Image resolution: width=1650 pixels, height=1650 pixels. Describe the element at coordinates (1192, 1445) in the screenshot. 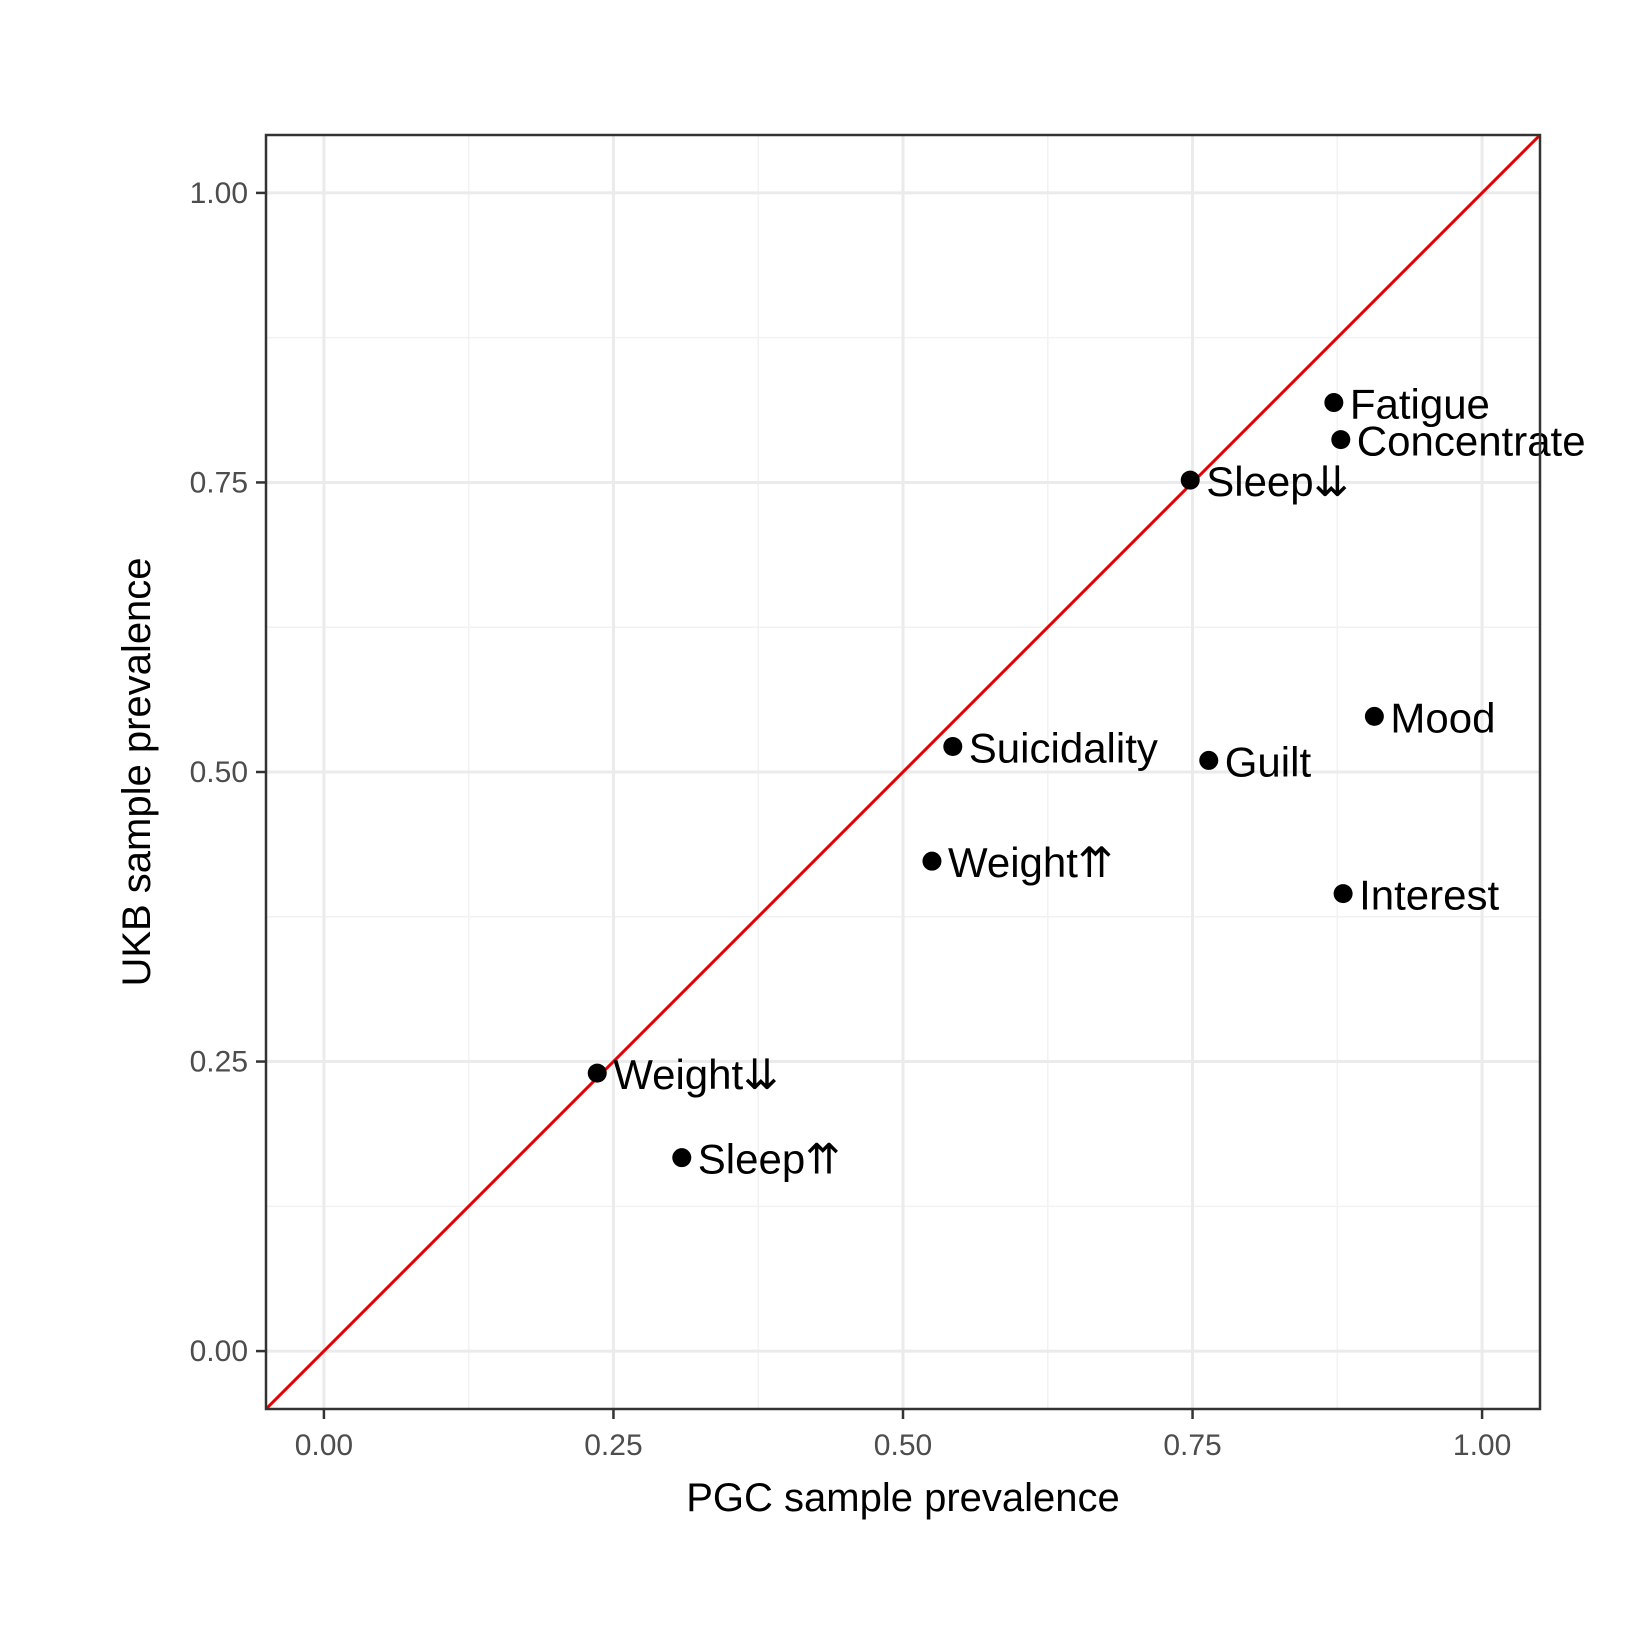

I see `x-tick-label: 0.75` at that location.